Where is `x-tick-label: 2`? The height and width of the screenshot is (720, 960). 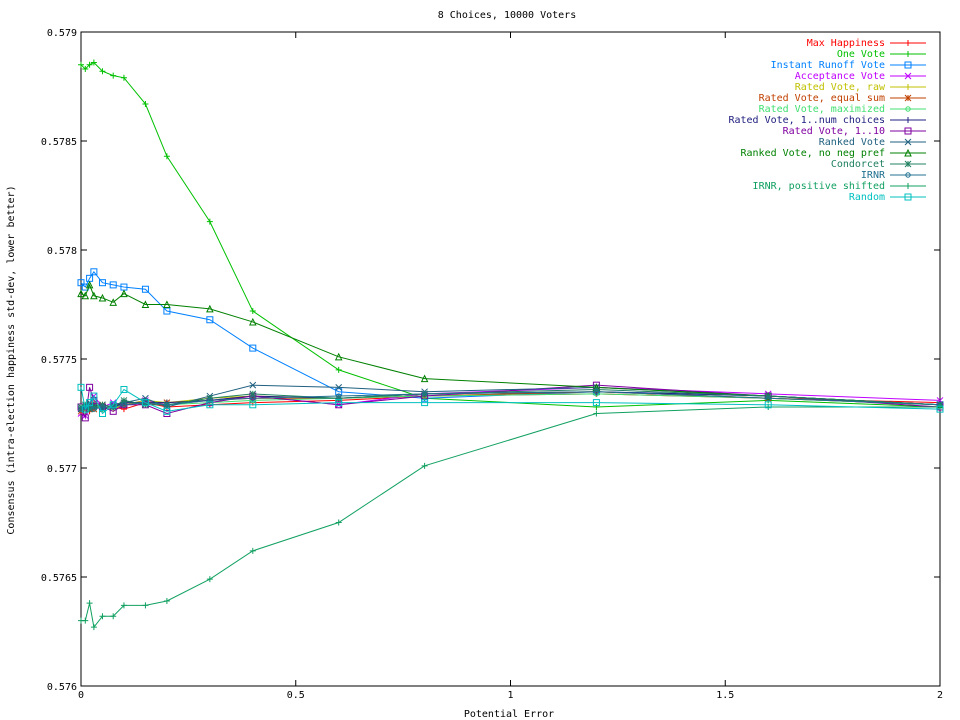 x-tick-label: 2 is located at coordinates (940, 695).